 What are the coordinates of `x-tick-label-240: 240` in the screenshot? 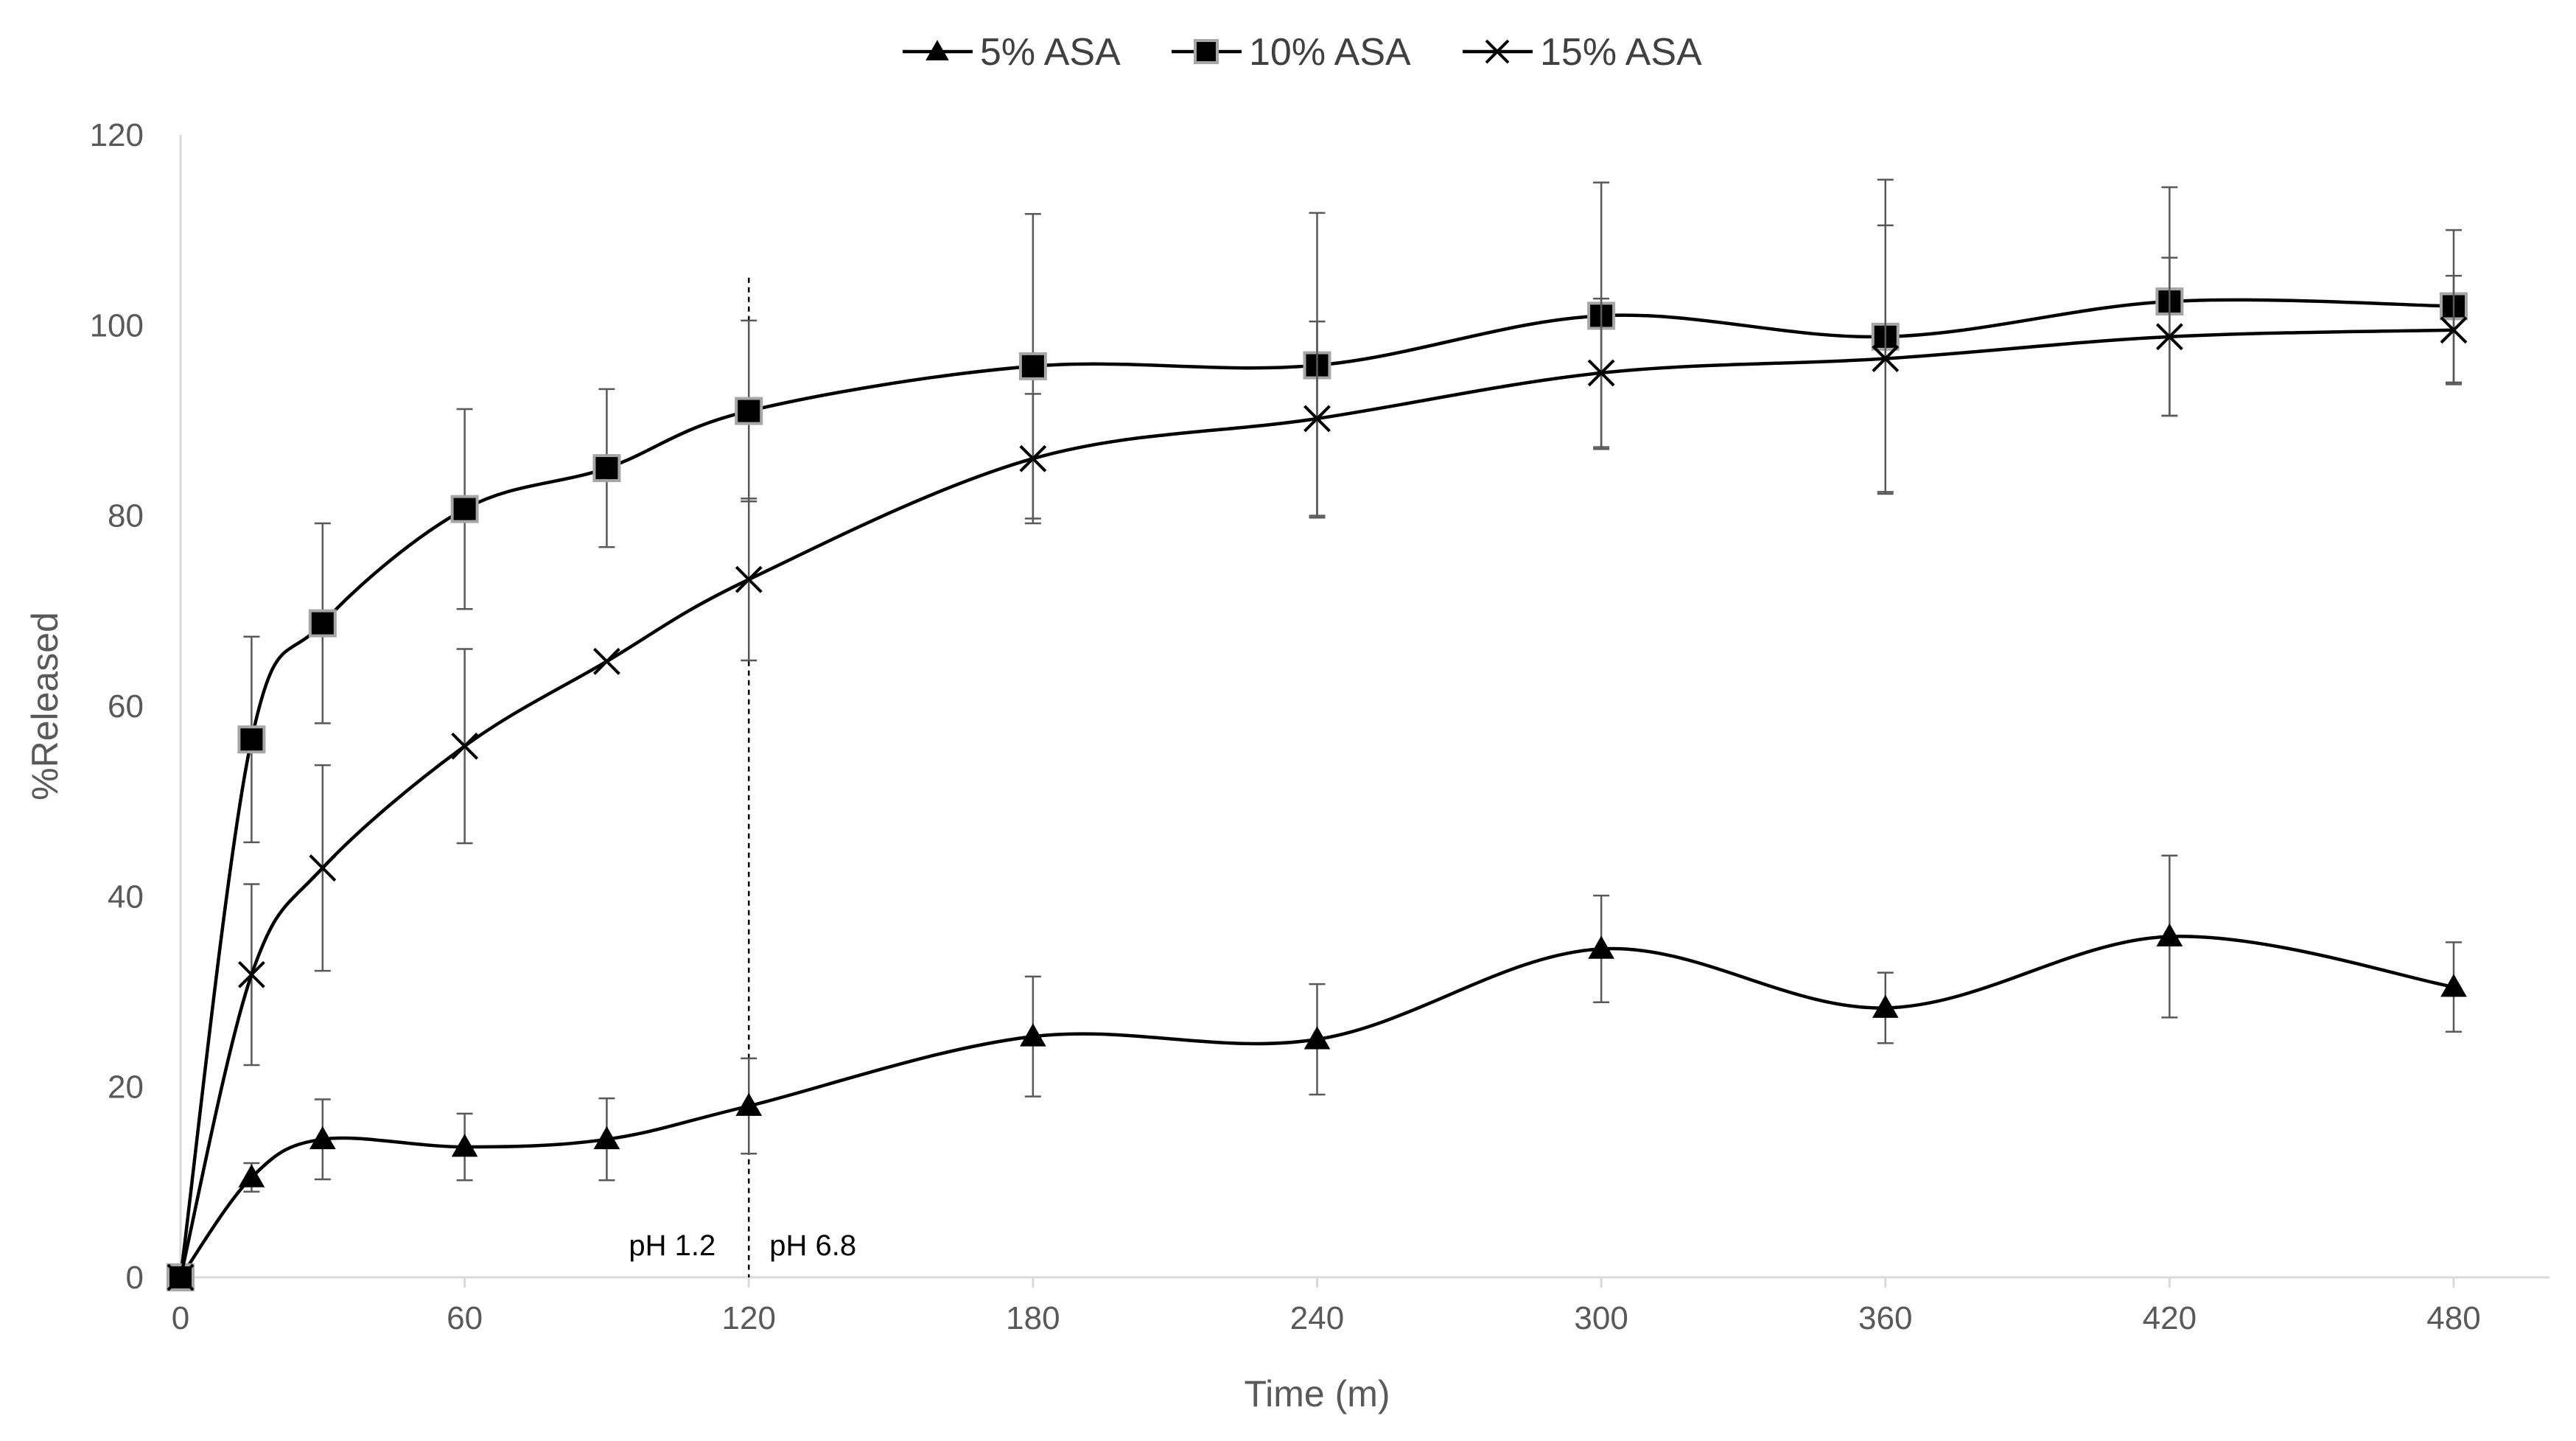 It's located at (1317, 1318).